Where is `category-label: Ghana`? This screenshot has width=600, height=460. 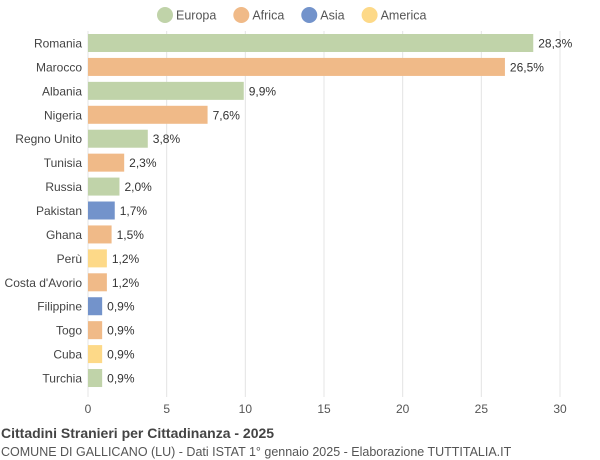
category-label: Ghana is located at coordinates (64, 235).